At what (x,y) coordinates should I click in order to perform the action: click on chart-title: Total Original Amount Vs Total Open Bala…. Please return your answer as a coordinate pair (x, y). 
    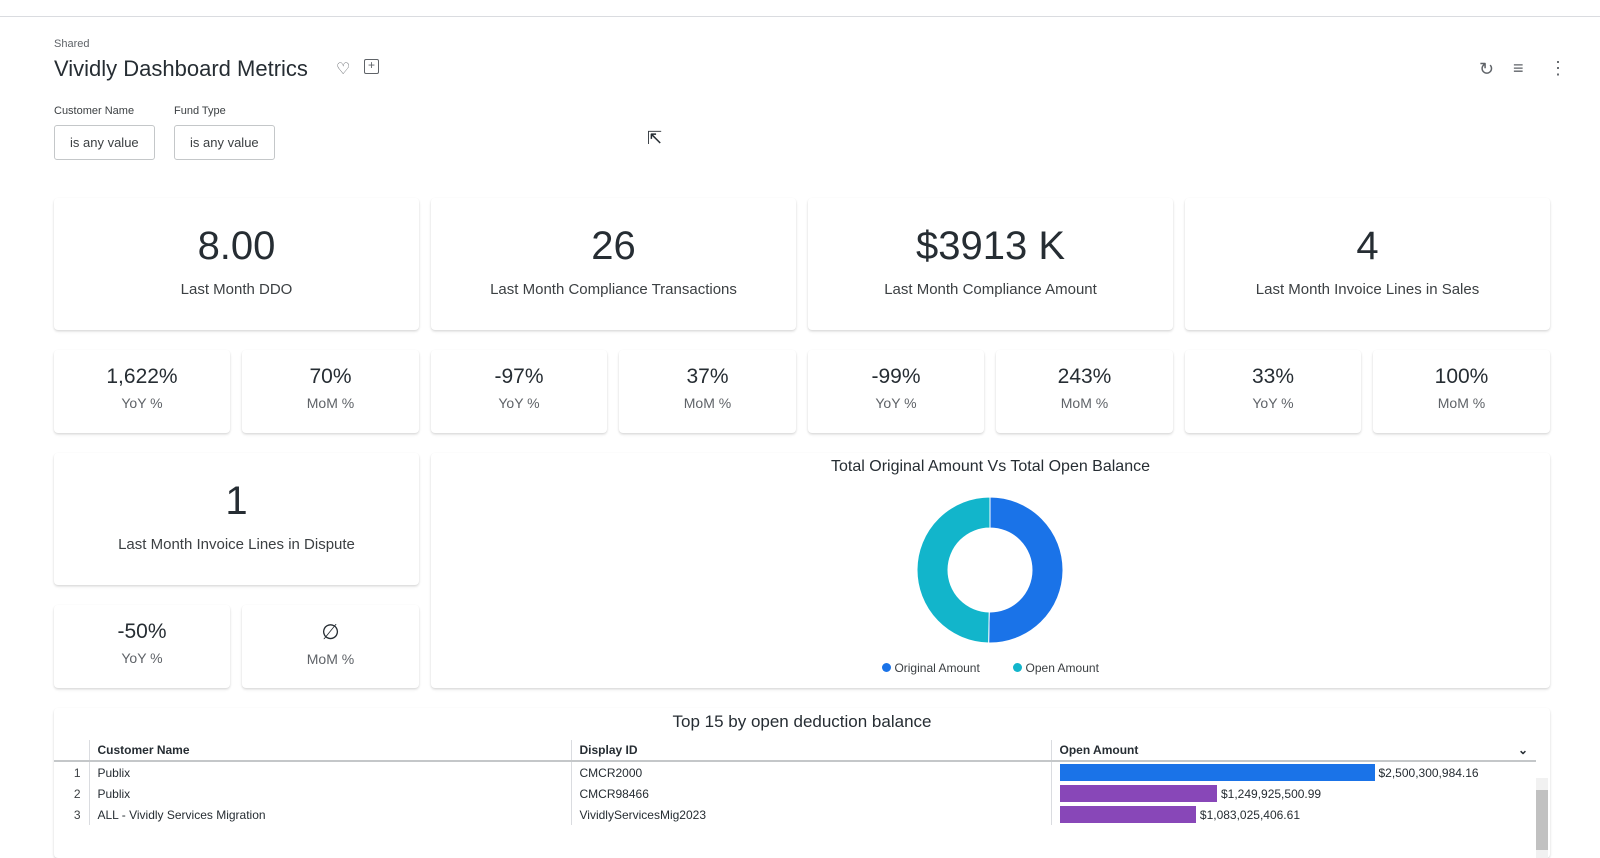
    Looking at the image, I should click on (990, 466).